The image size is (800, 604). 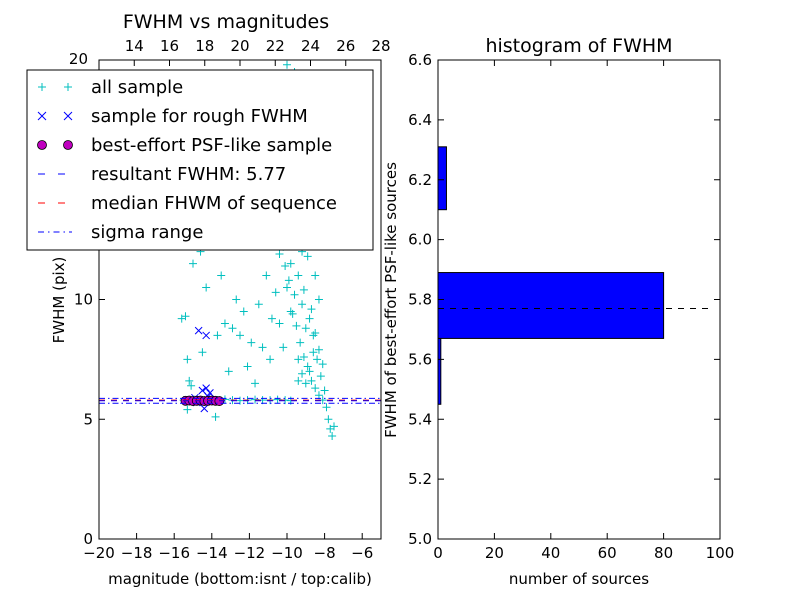 I want to click on x-tick-label: −20, so click(x=99, y=553).